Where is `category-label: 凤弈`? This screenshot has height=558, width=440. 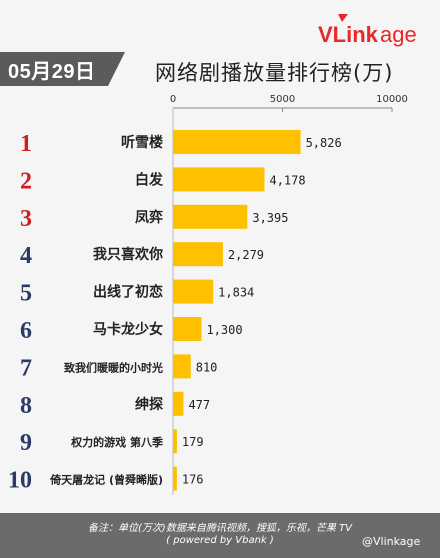
category-label: 凤弈 is located at coordinates (149, 217).